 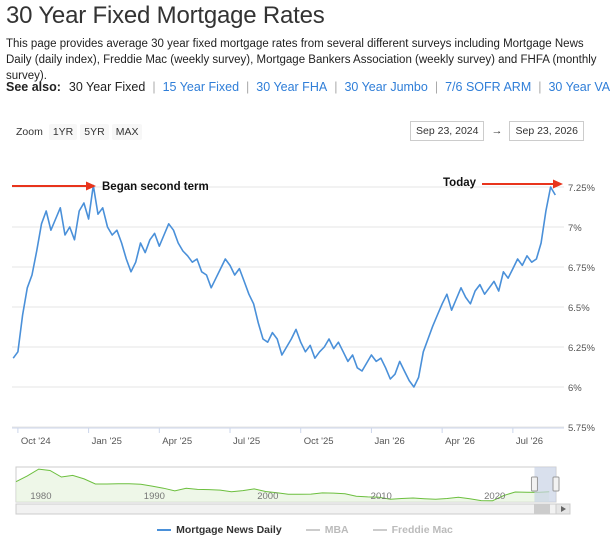 What do you see at coordinates (460, 183) in the screenshot?
I see `annotation-today: Today` at bounding box center [460, 183].